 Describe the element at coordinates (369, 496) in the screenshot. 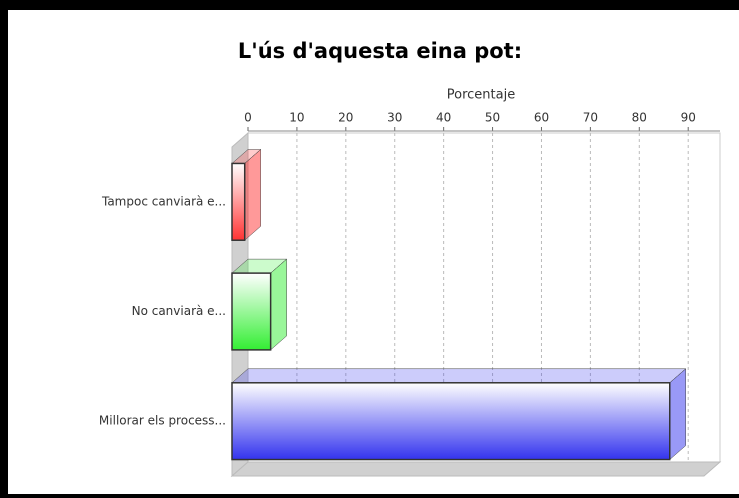

I see `frame-bottom` at that location.